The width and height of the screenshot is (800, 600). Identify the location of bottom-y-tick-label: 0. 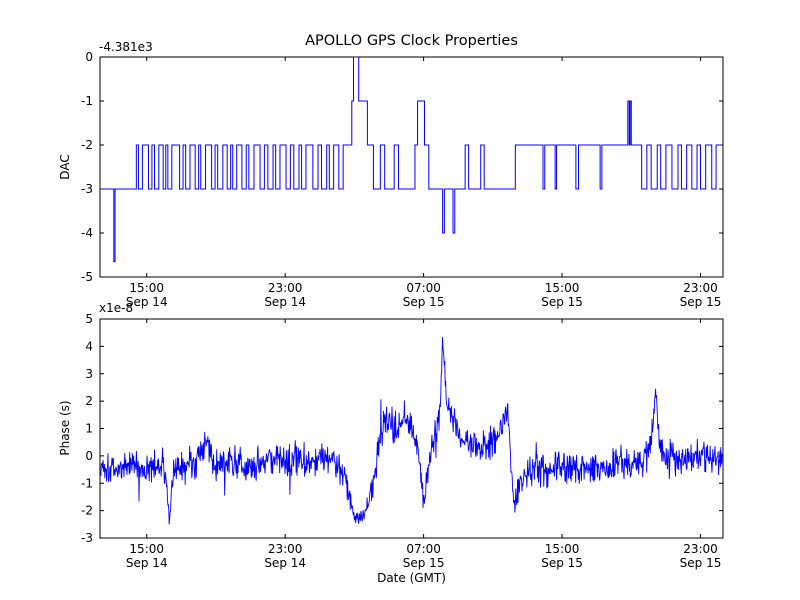
(89, 456).